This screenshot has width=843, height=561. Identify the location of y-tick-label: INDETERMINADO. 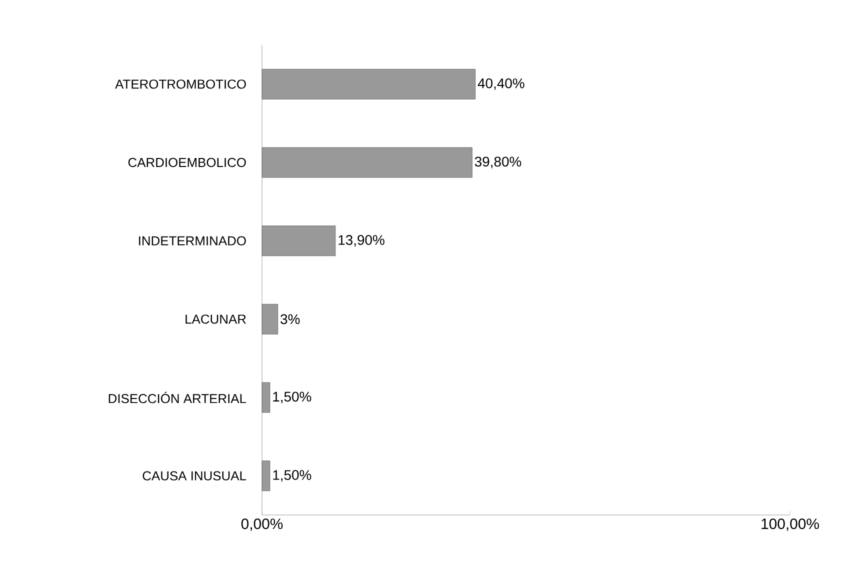
(192, 241).